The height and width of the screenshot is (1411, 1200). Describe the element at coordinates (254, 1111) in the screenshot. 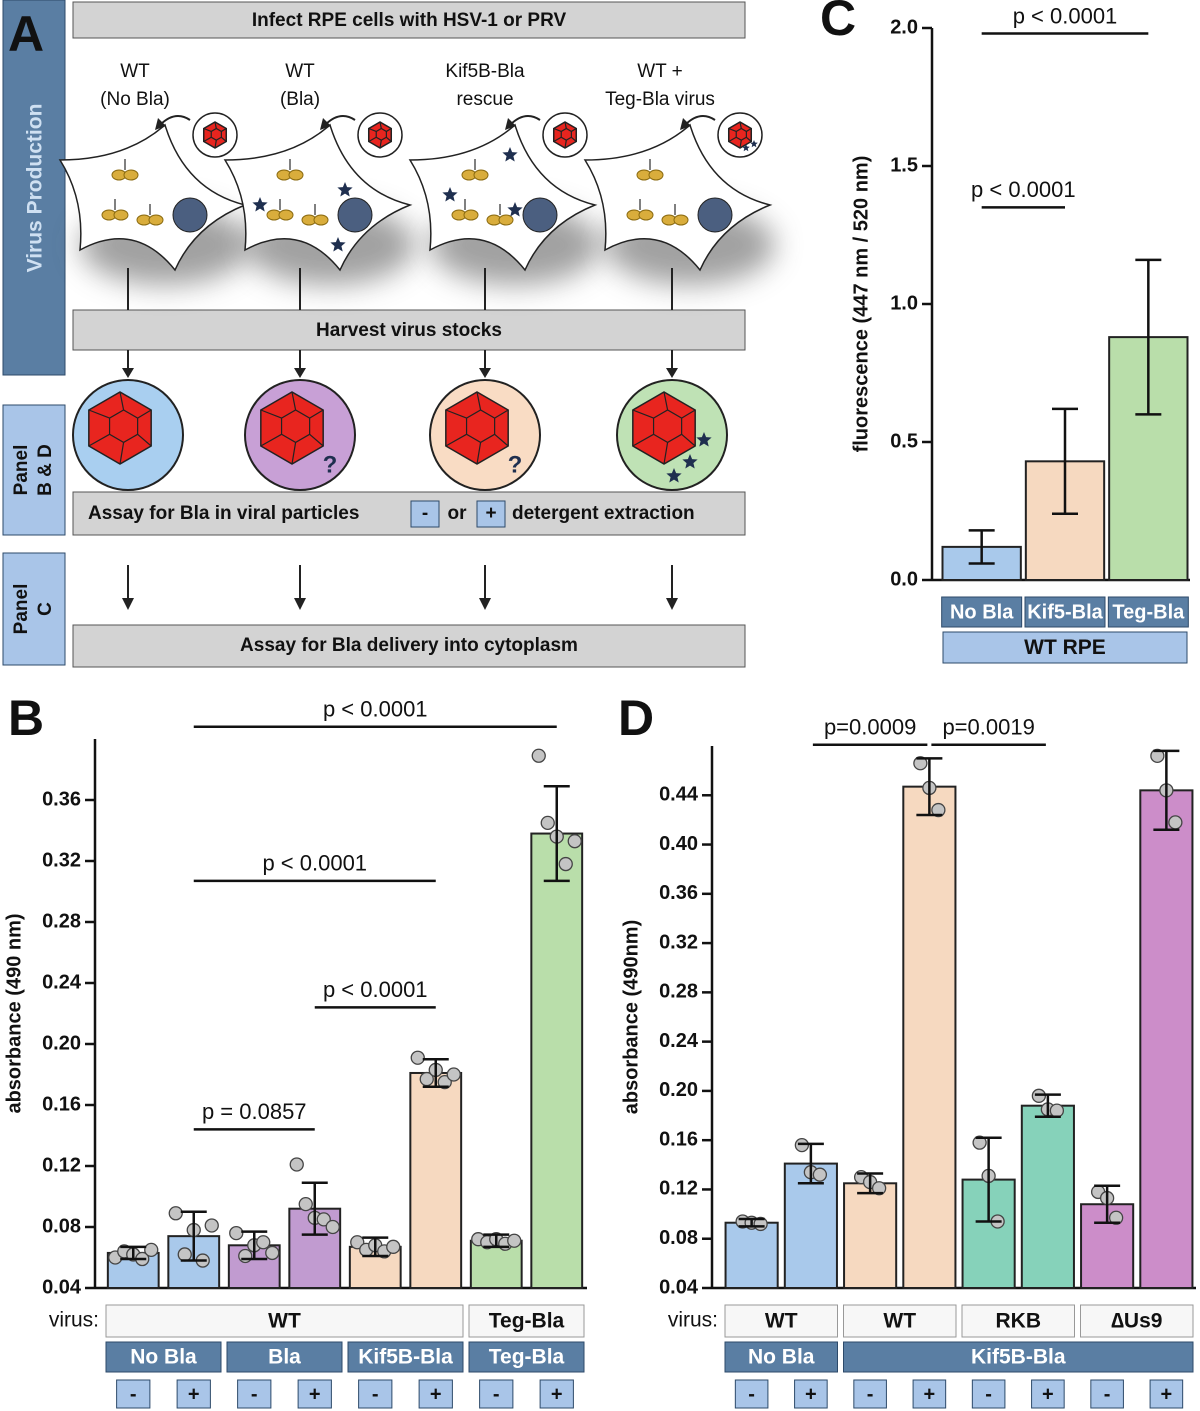

I see `p-value: p = 0.0857` at that location.